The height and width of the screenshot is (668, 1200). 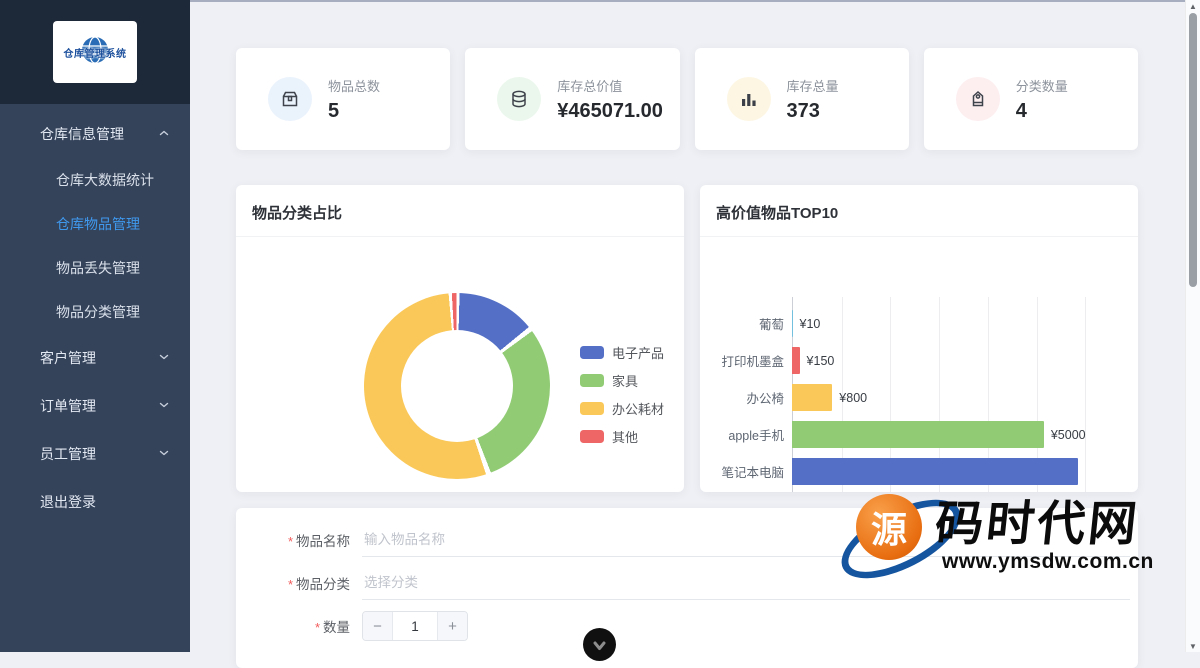 I want to click on bar-chart-icon, so click(x=748, y=99).